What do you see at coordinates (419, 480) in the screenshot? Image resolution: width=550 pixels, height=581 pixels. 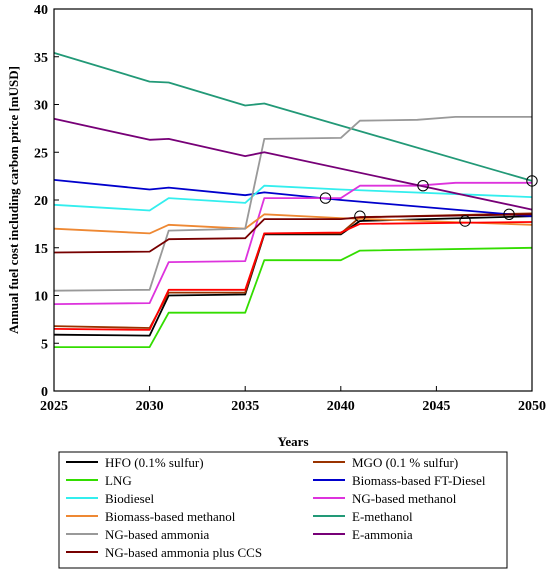 I see `legend-label: Biomass-based FT-Diesel` at bounding box center [419, 480].